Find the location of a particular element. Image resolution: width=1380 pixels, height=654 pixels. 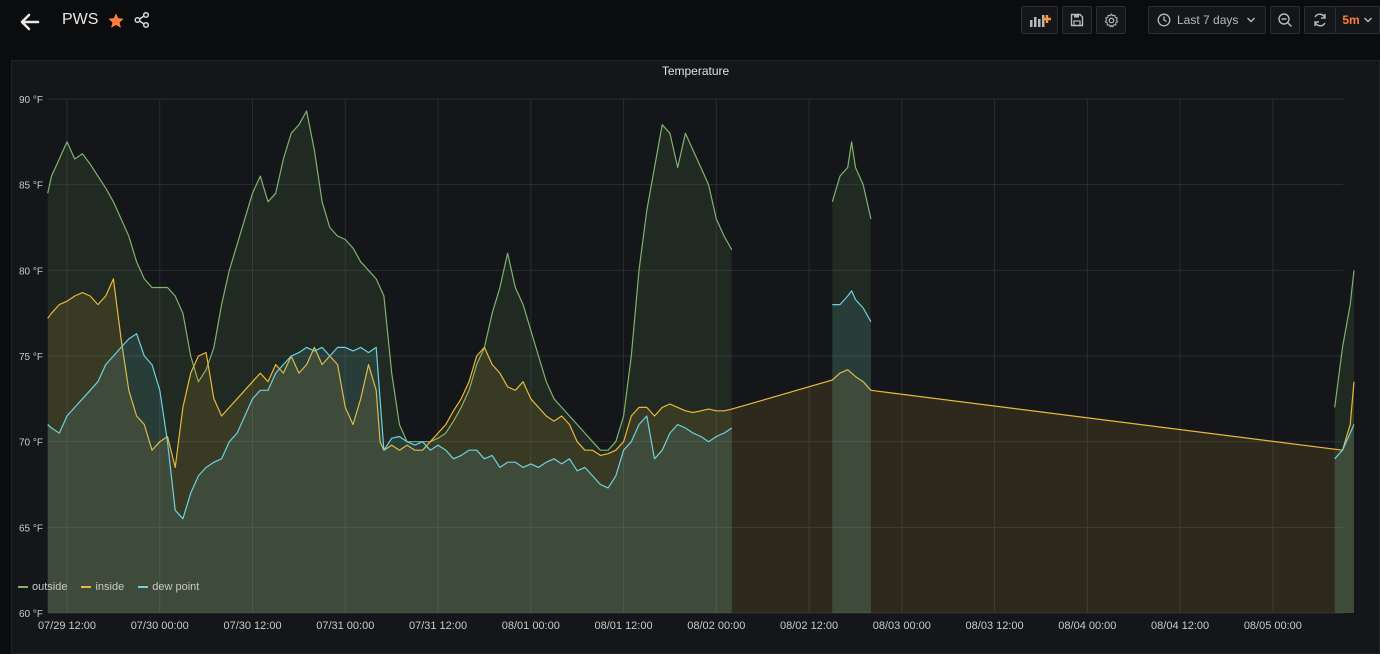

refresh-button is located at coordinates (1320, 20).